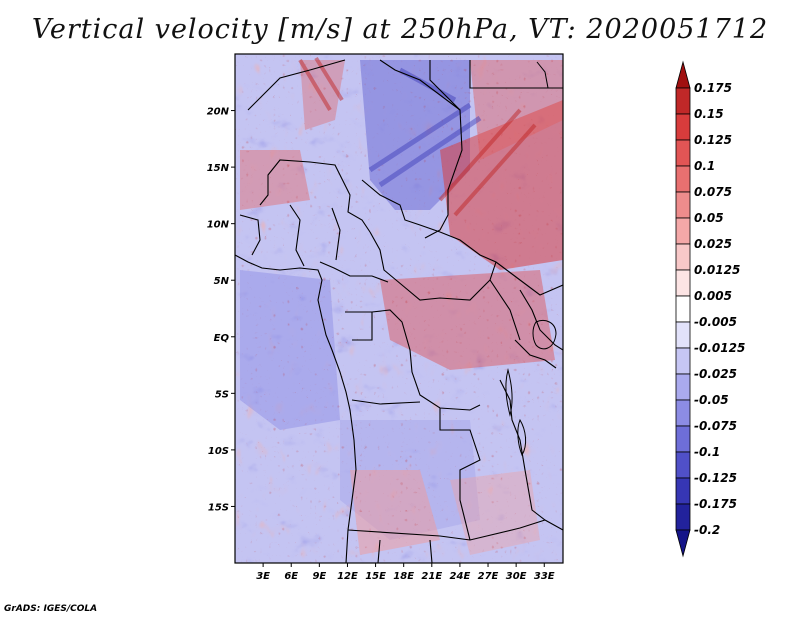 This screenshot has width=800, height=618. I want to click on colorbar-label: -0.2, so click(707, 530).